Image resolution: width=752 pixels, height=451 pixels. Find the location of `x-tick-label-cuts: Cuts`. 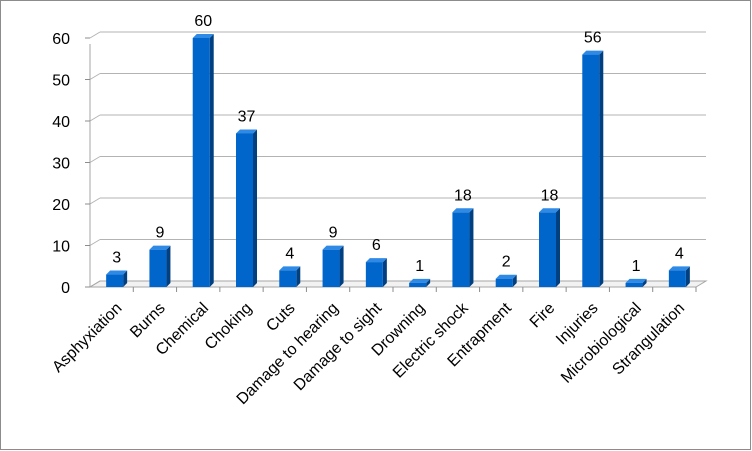

x-tick-label-cuts: Cuts is located at coordinates (280, 317).